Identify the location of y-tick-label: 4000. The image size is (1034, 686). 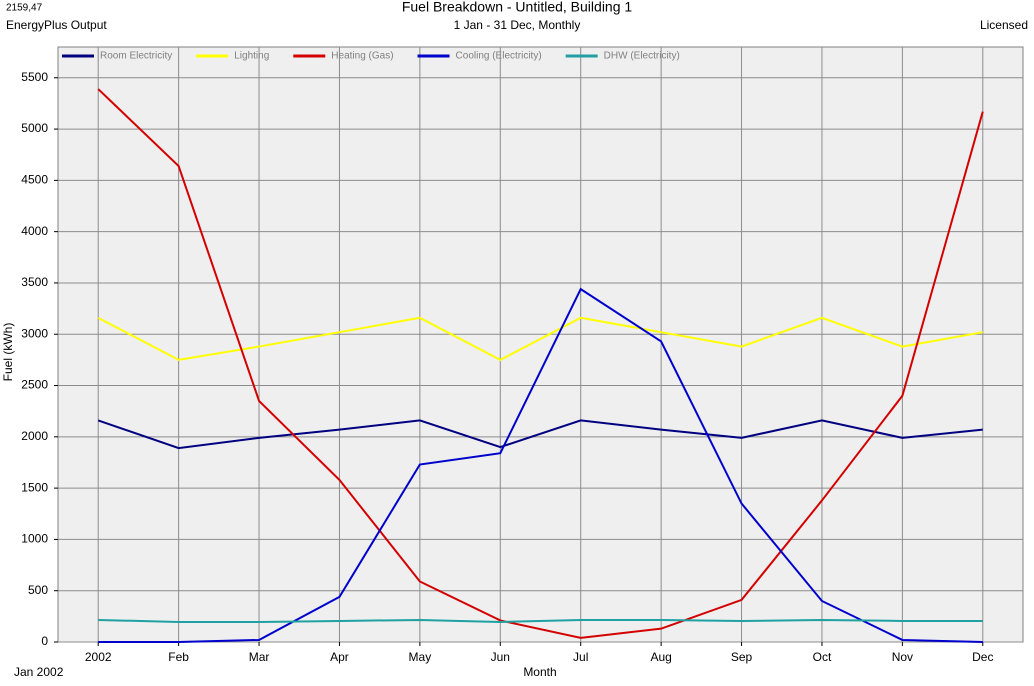
(34, 231).